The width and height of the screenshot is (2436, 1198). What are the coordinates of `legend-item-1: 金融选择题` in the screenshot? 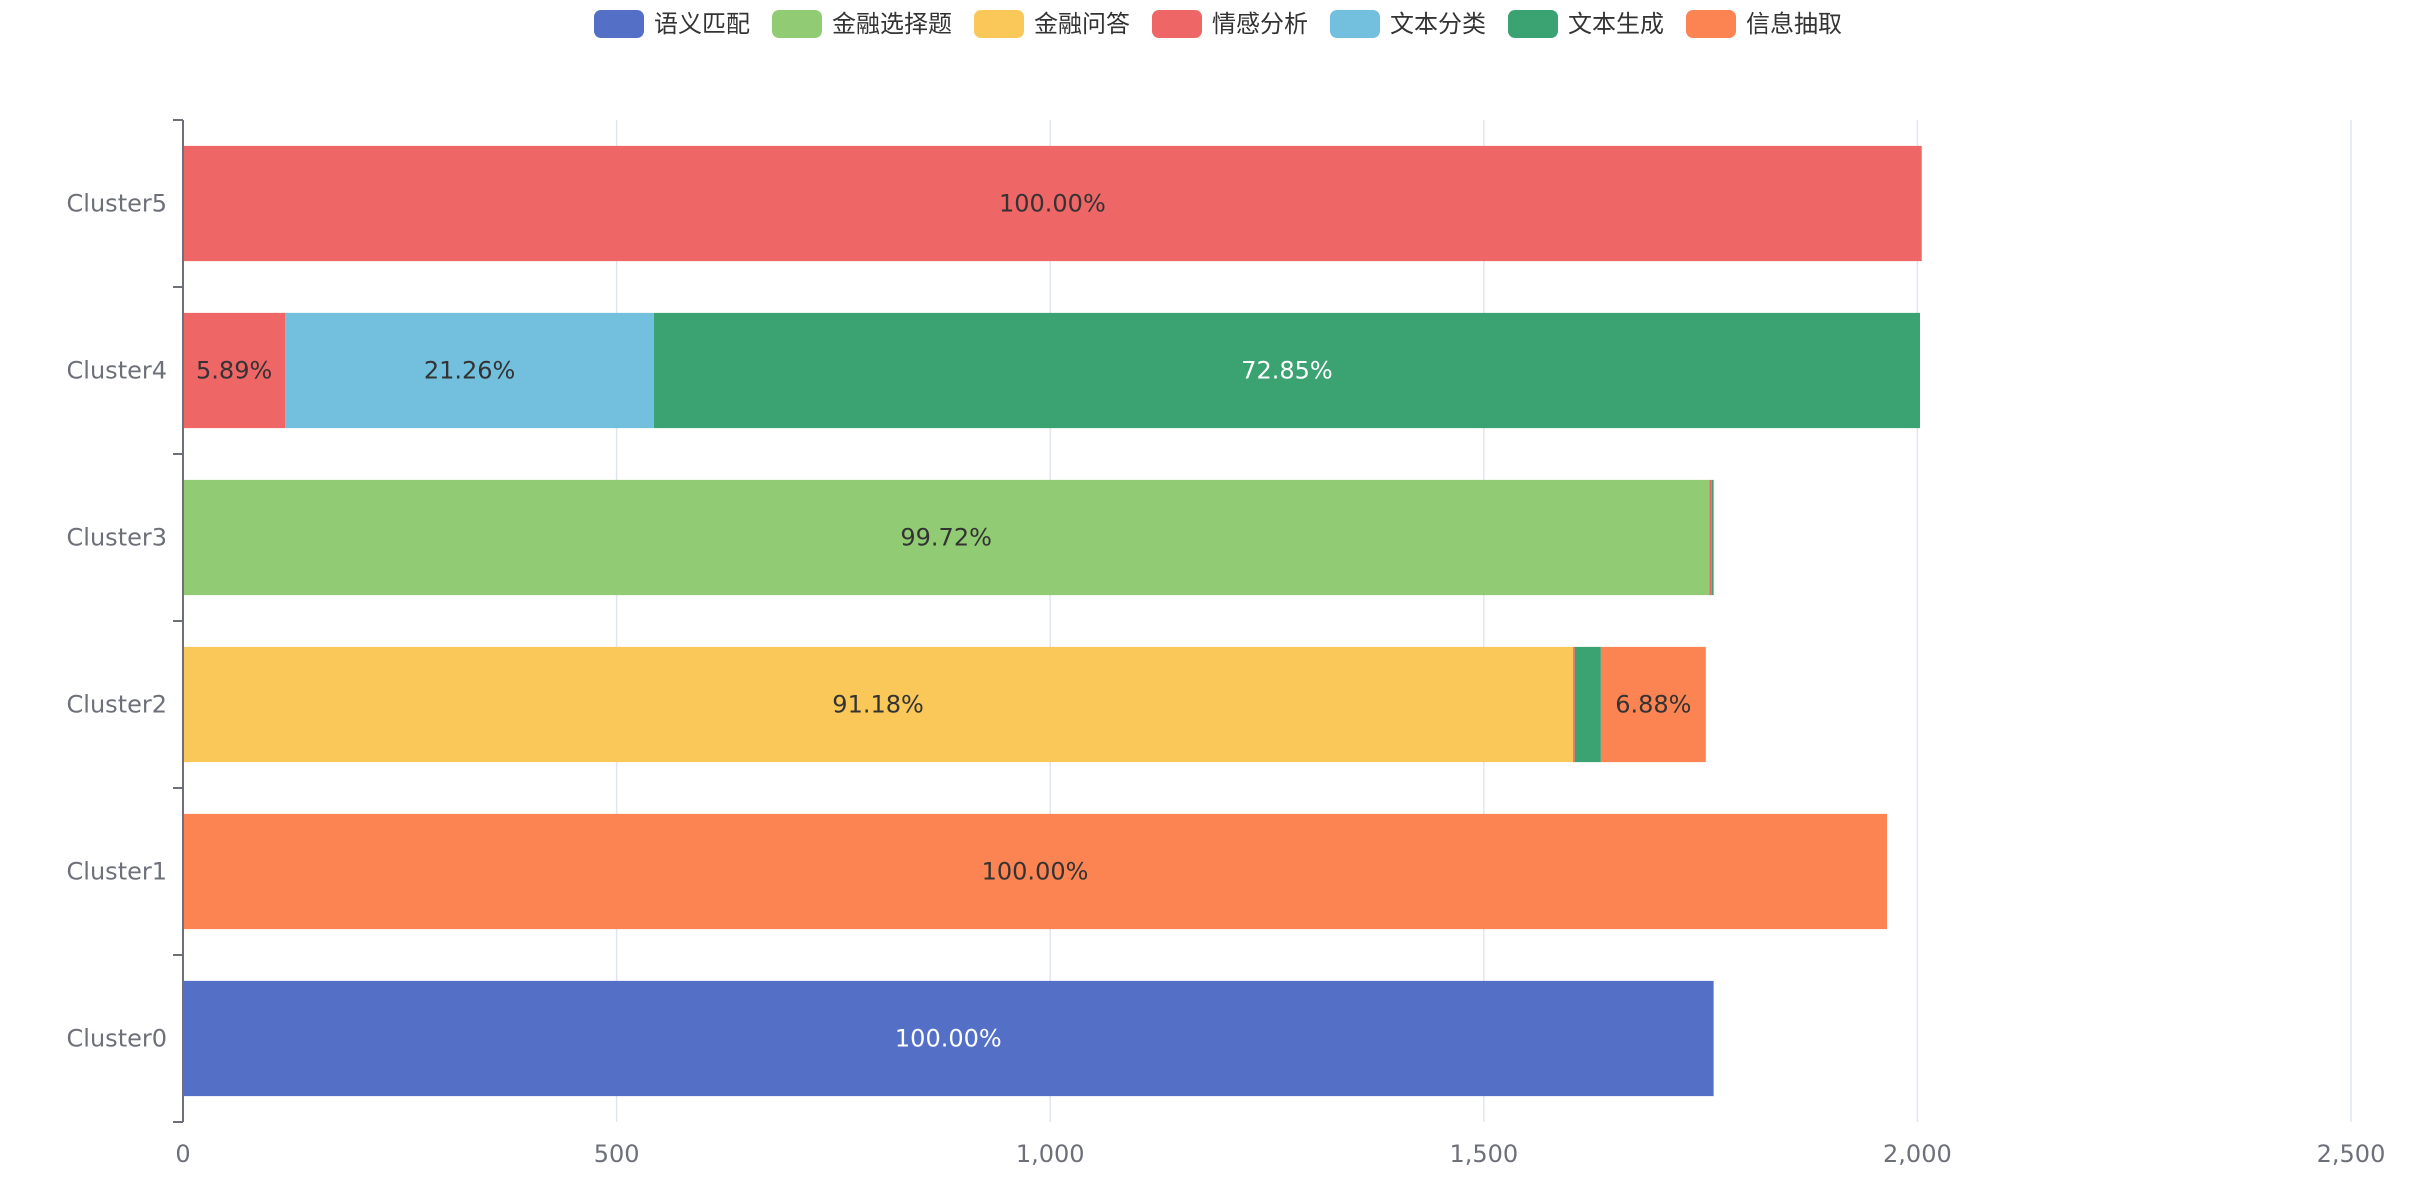 It's located at (862, 24).